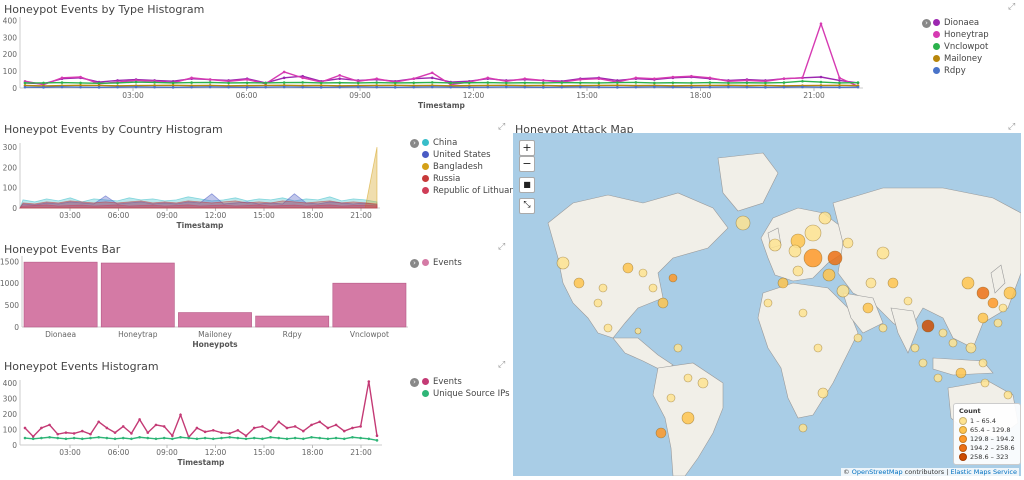 The height and width of the screenshot is (480, 1024). Describe the element at coordinates (961, 70) in the screenshot. I see `legend-item: Rdpy` at that location.